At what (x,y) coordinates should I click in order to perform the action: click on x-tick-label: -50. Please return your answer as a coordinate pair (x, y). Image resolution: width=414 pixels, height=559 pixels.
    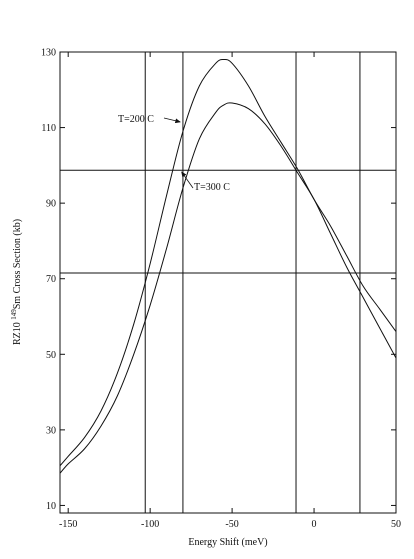
    Looking at the image, I should click on (231, 524).